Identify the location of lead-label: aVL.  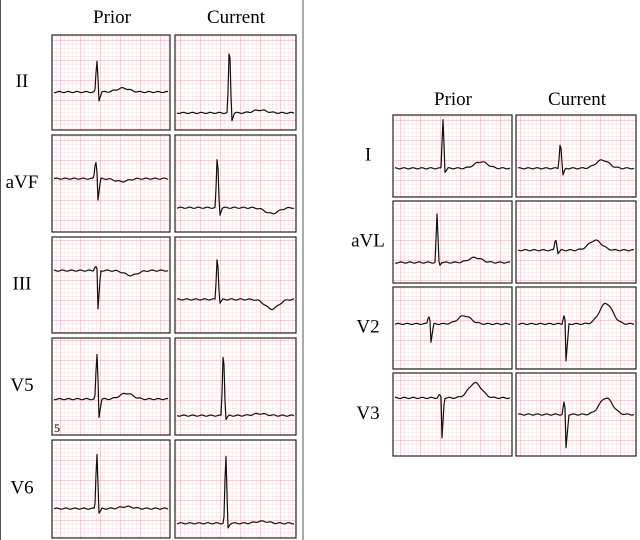
(368, 240).